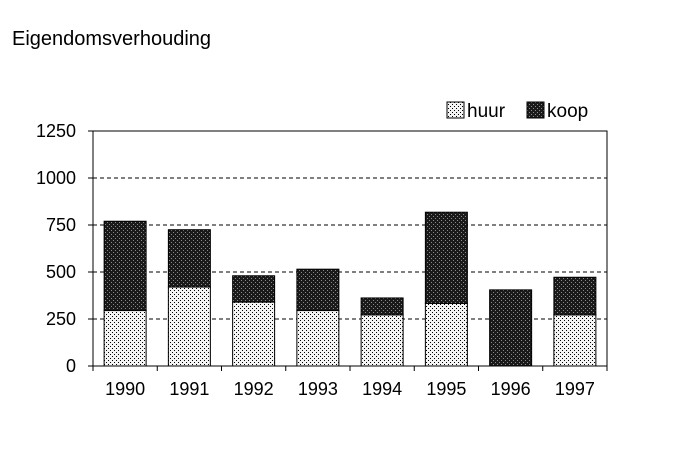  I want to click on bar-huur-1992, so click(254, 334).